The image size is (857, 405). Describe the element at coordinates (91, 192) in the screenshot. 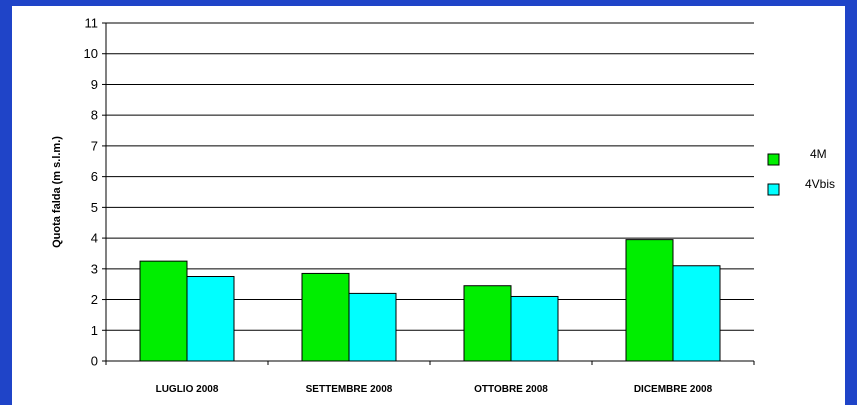

I see `y-tick-labels: 0 1 2 3 4 5 6 7 8 9 10 11` at that location.